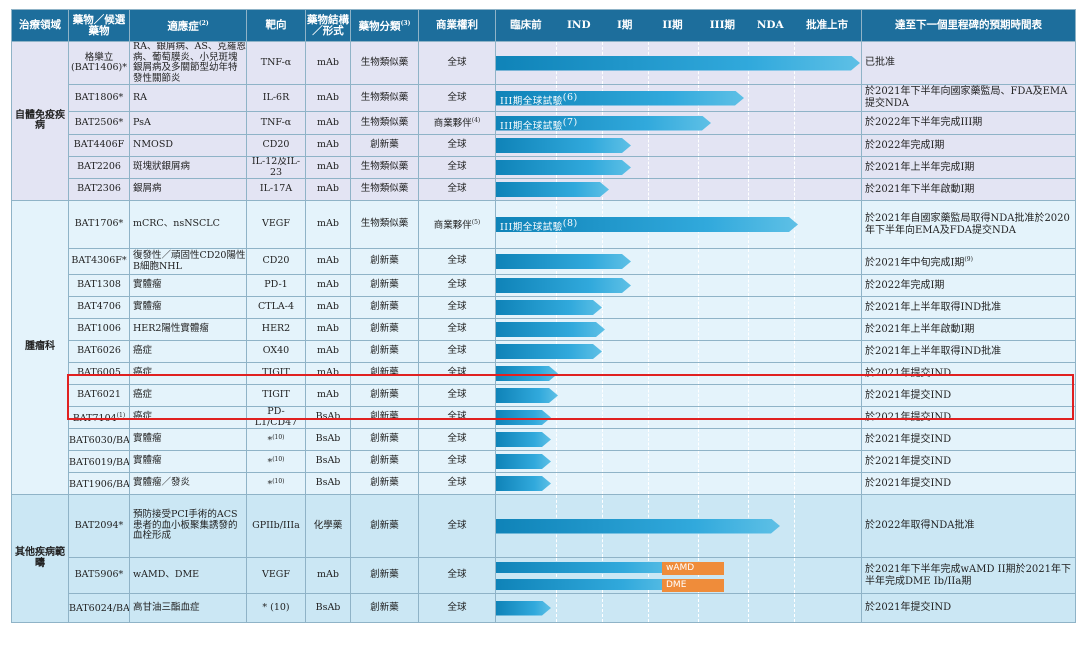  I want to click on arrow-label-text: III期全球試驗, so click(531, 126).